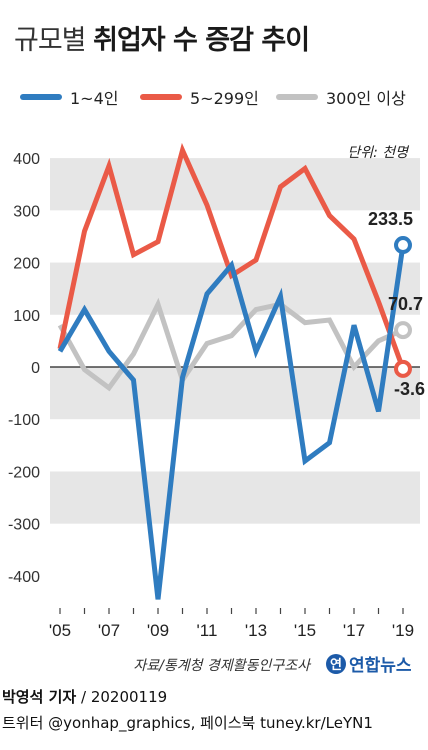  I want to click on legend-item: 300인 이상, so click(341, 97).